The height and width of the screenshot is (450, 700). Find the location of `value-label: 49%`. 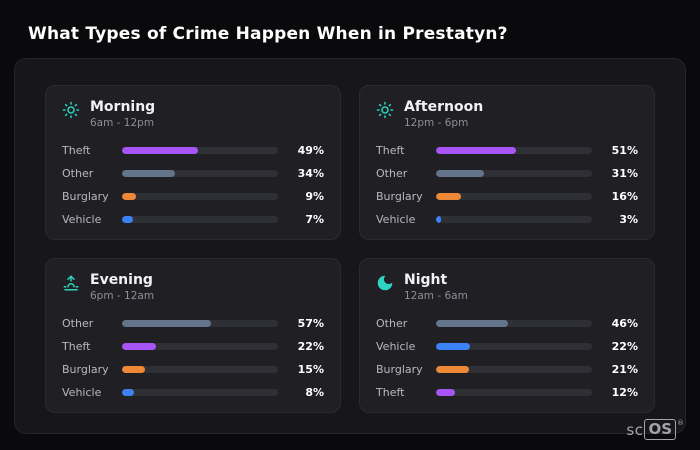

value-label: 49% is located at coordinates (310, 150).